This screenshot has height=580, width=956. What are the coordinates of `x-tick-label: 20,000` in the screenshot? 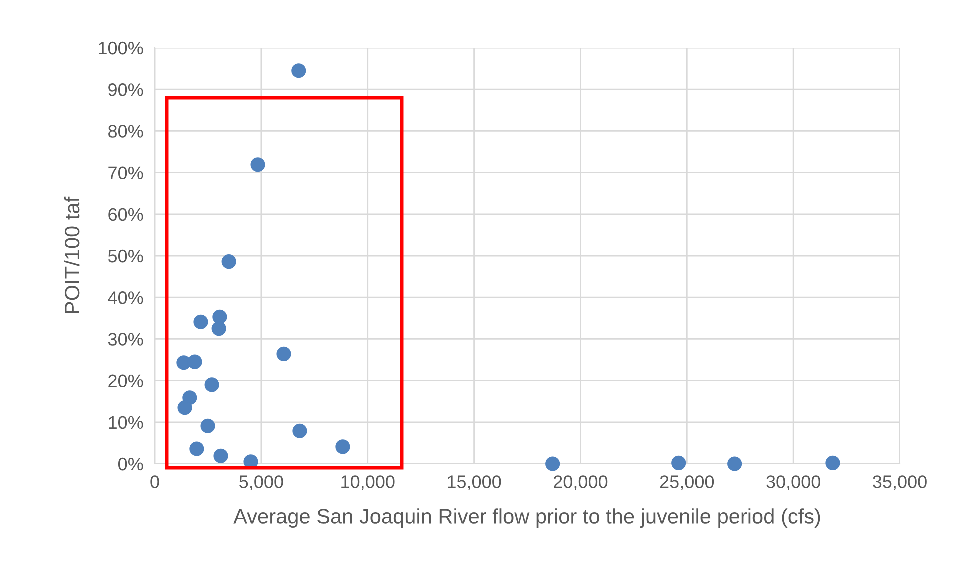 It's located at (581, 483).